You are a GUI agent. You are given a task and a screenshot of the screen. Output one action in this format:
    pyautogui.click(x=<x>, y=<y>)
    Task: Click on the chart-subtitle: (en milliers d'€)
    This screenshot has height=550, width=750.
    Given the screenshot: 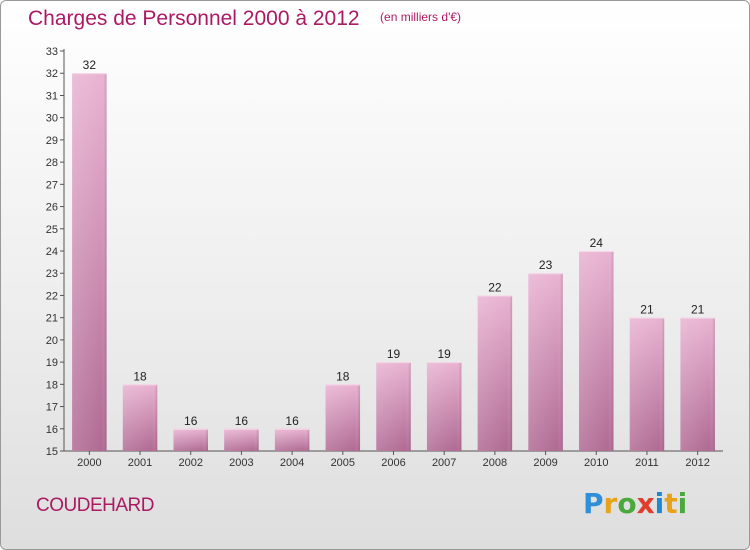 What is the action you would take?
    pyautogui.click(x=421, y=17)
    